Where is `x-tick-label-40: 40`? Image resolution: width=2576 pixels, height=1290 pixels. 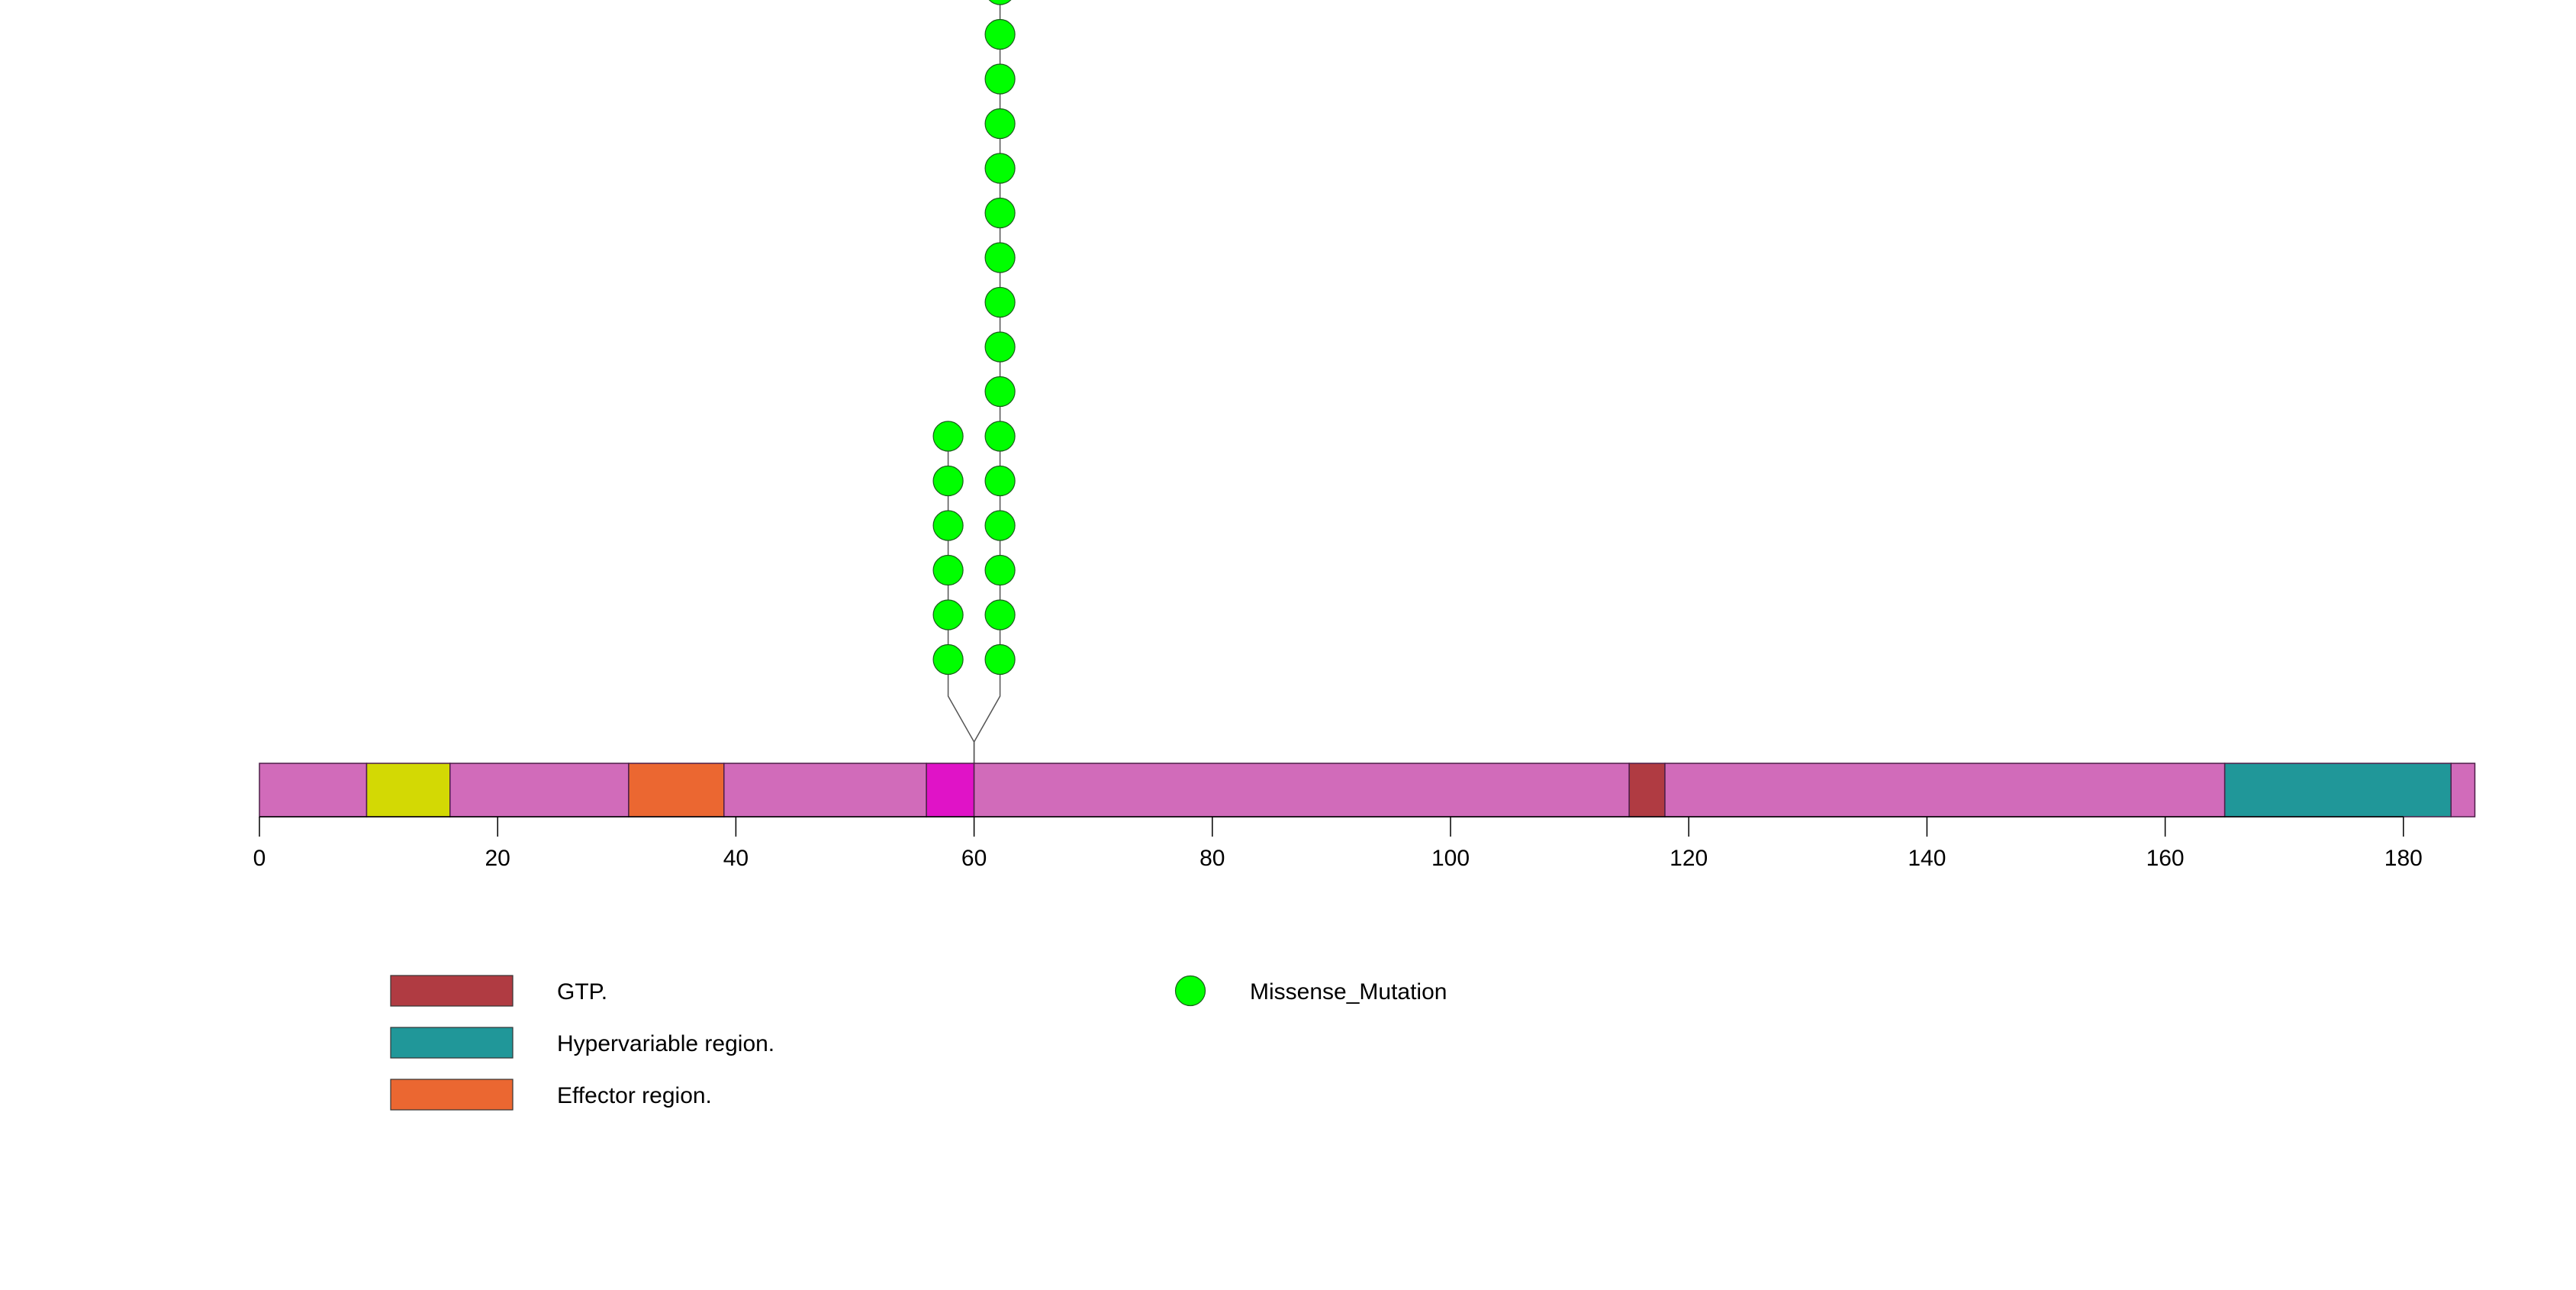 x-tick-label-40: 40 is located at coordinates (736, 859).